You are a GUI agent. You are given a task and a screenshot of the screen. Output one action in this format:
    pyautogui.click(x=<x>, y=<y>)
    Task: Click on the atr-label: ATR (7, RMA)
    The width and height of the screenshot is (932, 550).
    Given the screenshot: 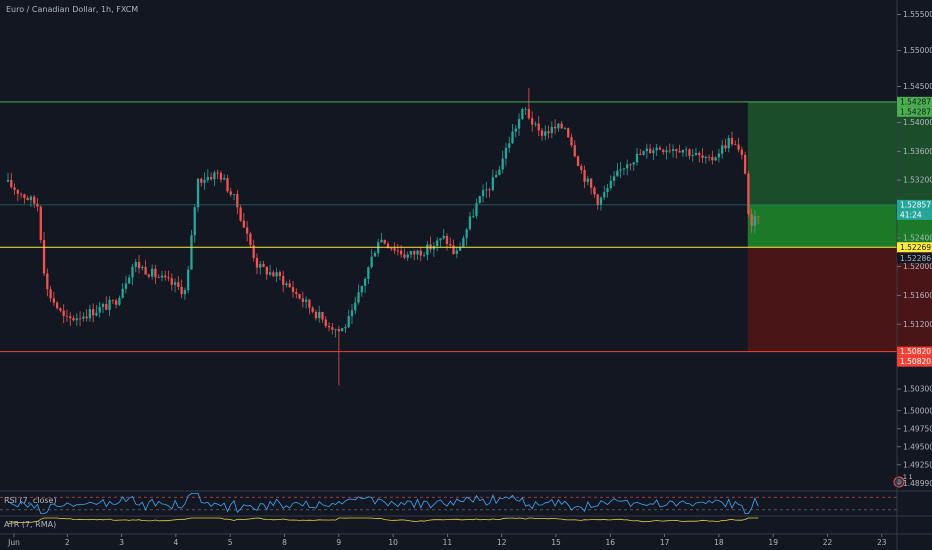 What is the action you would take?
    pyautogui.click(x=30, y=524)
    